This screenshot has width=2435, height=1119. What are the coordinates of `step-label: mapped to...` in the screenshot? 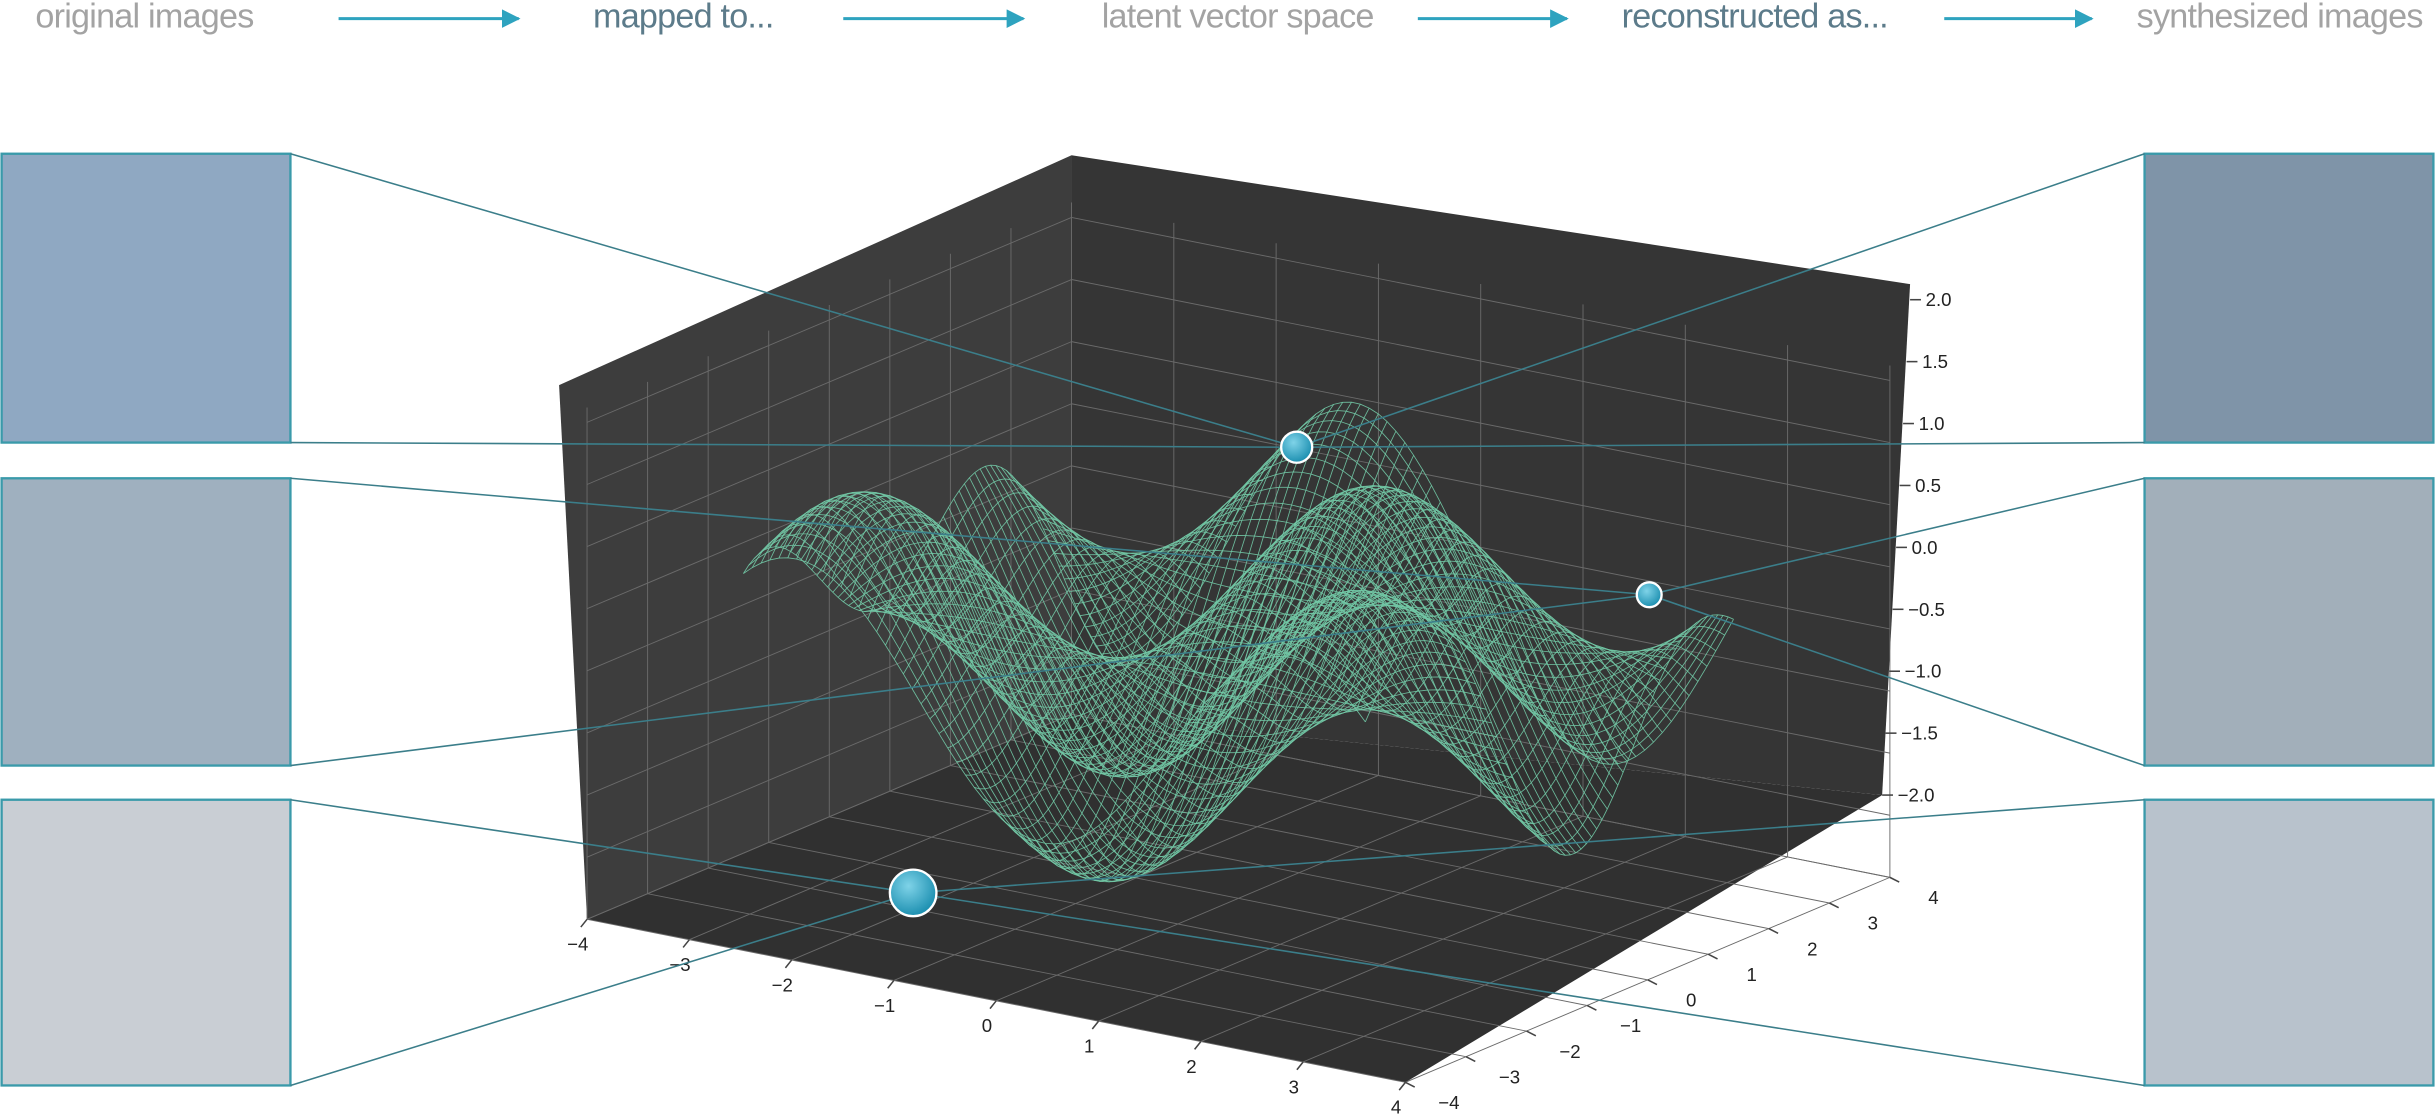 It's located at (683, 18).